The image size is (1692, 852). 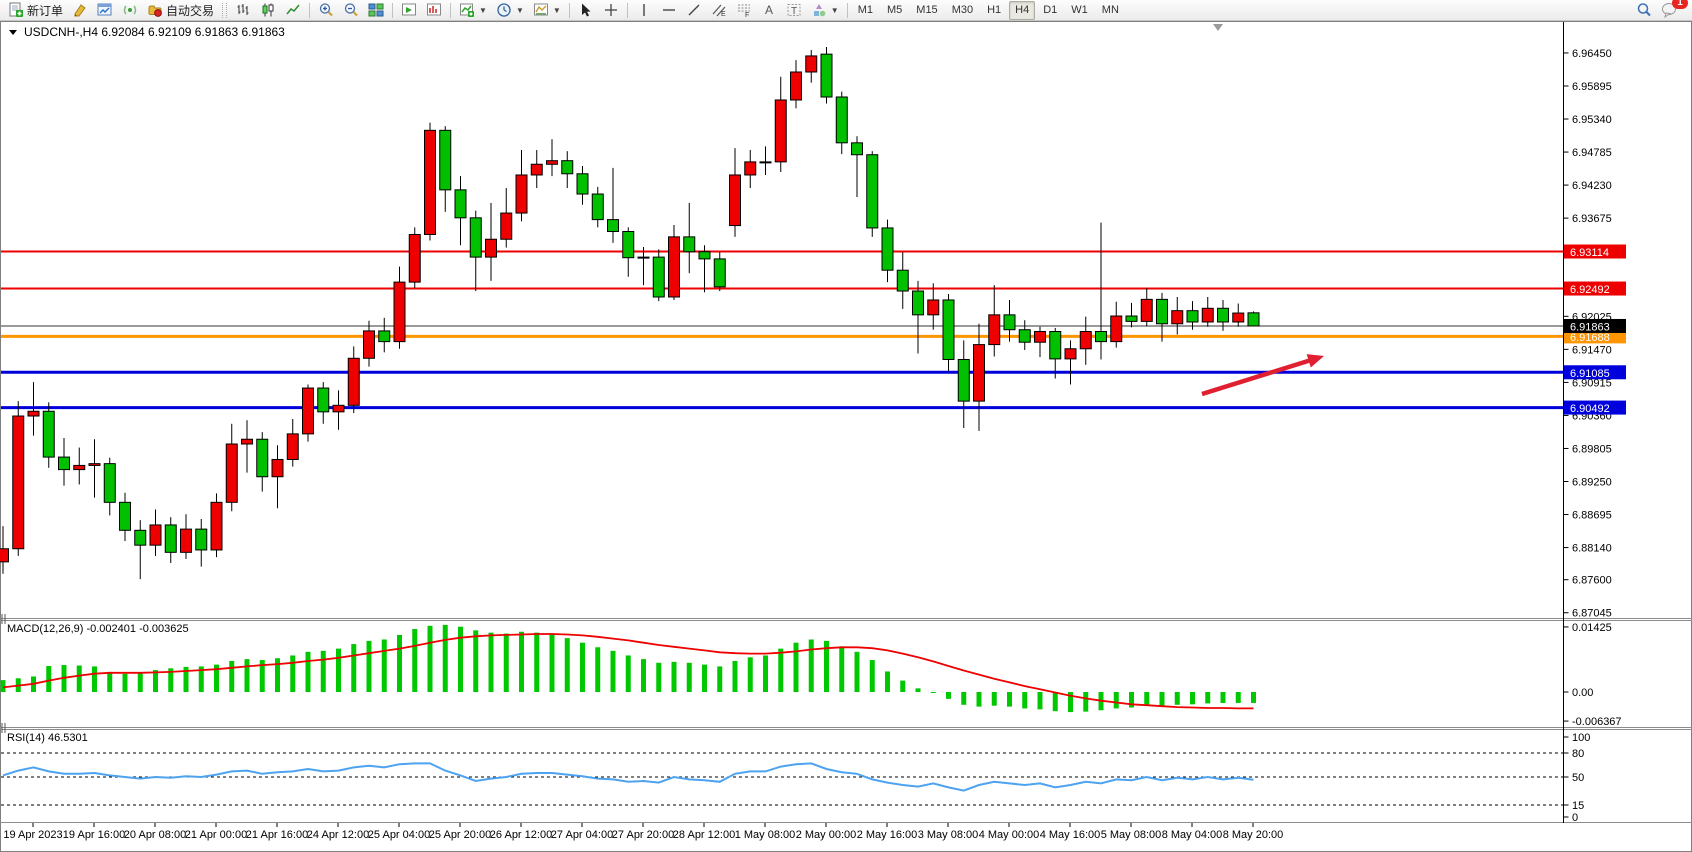 I want to click on periods-button: ▼, so click(x=510, y=10).